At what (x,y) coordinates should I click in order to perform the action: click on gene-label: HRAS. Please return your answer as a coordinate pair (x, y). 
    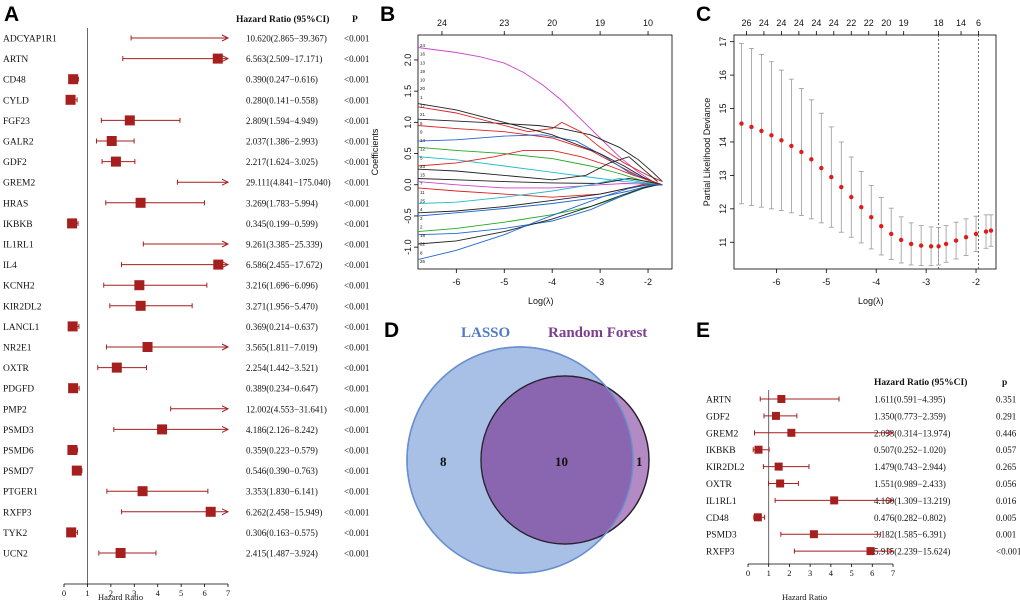
    Looking at the image, I should click on (15, 204).